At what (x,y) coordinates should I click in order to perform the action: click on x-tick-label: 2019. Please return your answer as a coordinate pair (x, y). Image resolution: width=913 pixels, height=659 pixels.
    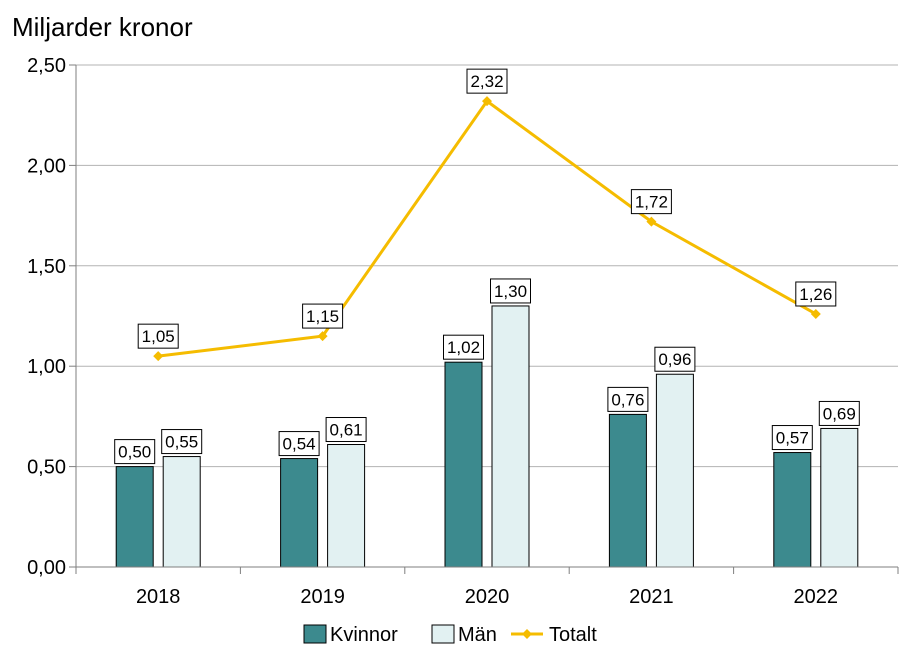
    Looking at the image, I should click on (322, 597).